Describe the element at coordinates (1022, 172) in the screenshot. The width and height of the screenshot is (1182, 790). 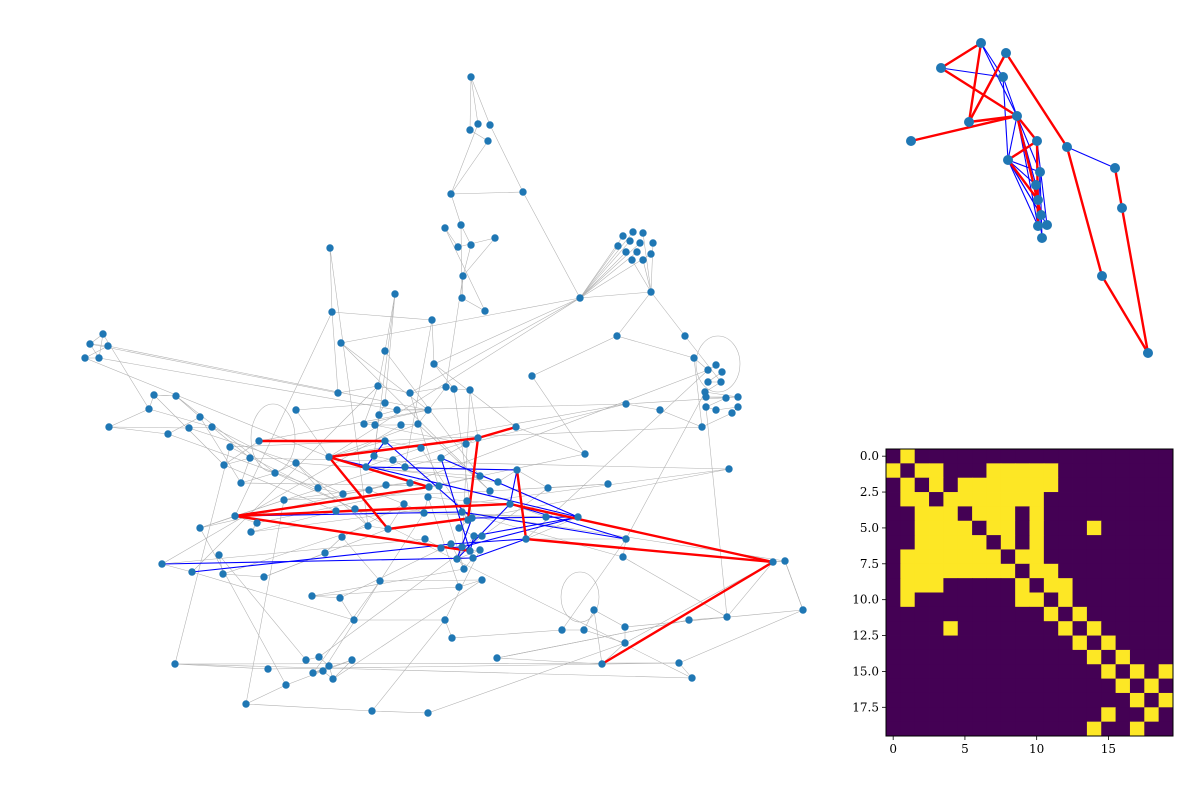
I see `subgraph-blue-edge` at that location.